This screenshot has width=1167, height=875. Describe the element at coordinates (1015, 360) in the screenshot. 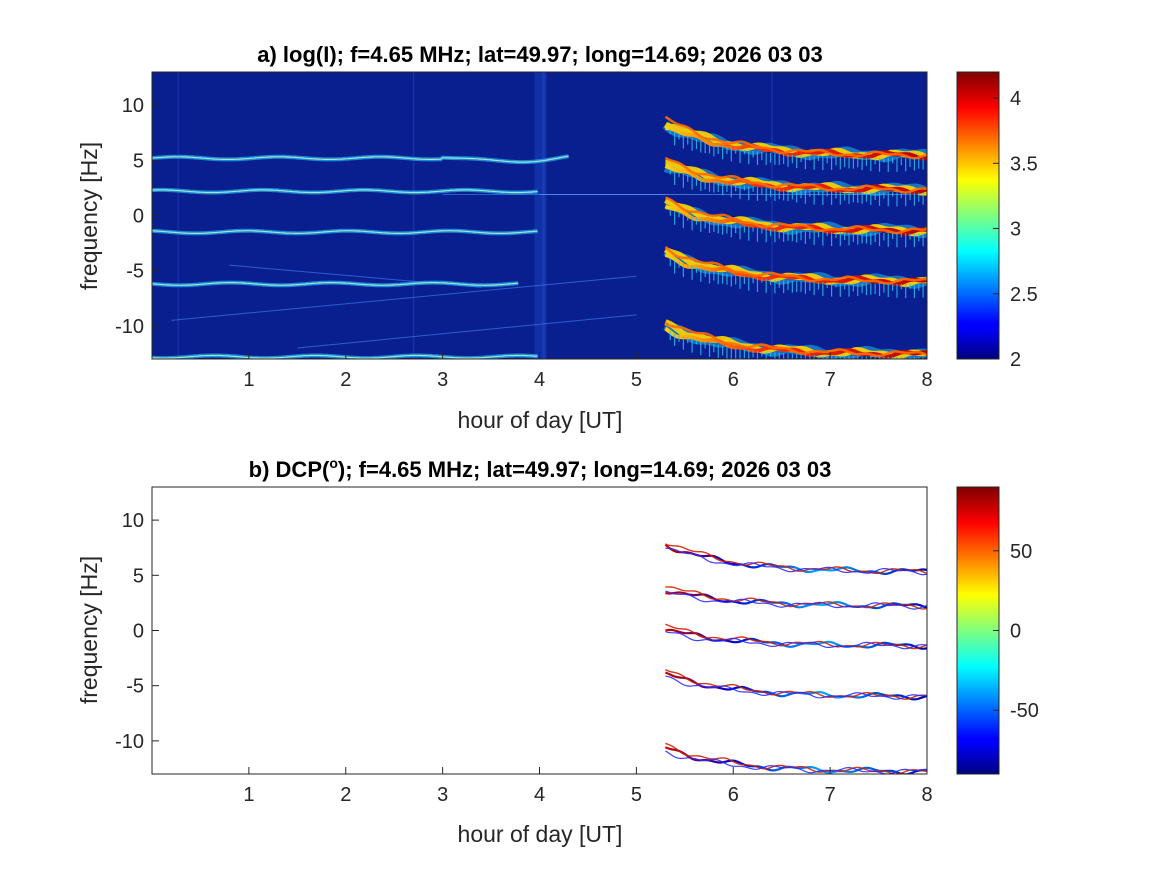

I see `colorbar-tick-label: 2` at that location.